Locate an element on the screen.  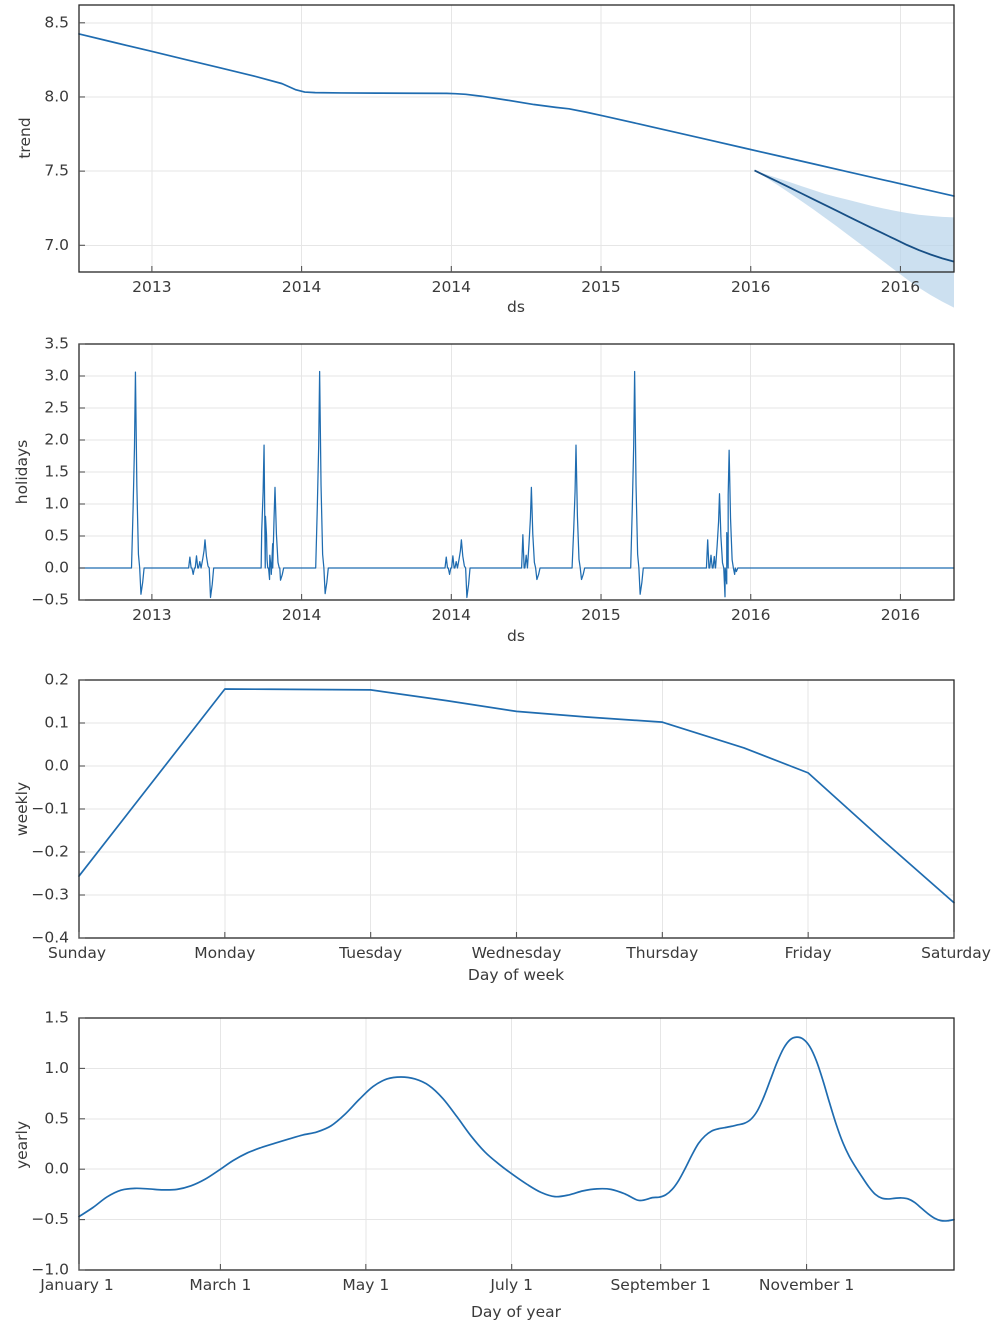
x-tick-label: May 1 is located at coordinates (365, 1285).